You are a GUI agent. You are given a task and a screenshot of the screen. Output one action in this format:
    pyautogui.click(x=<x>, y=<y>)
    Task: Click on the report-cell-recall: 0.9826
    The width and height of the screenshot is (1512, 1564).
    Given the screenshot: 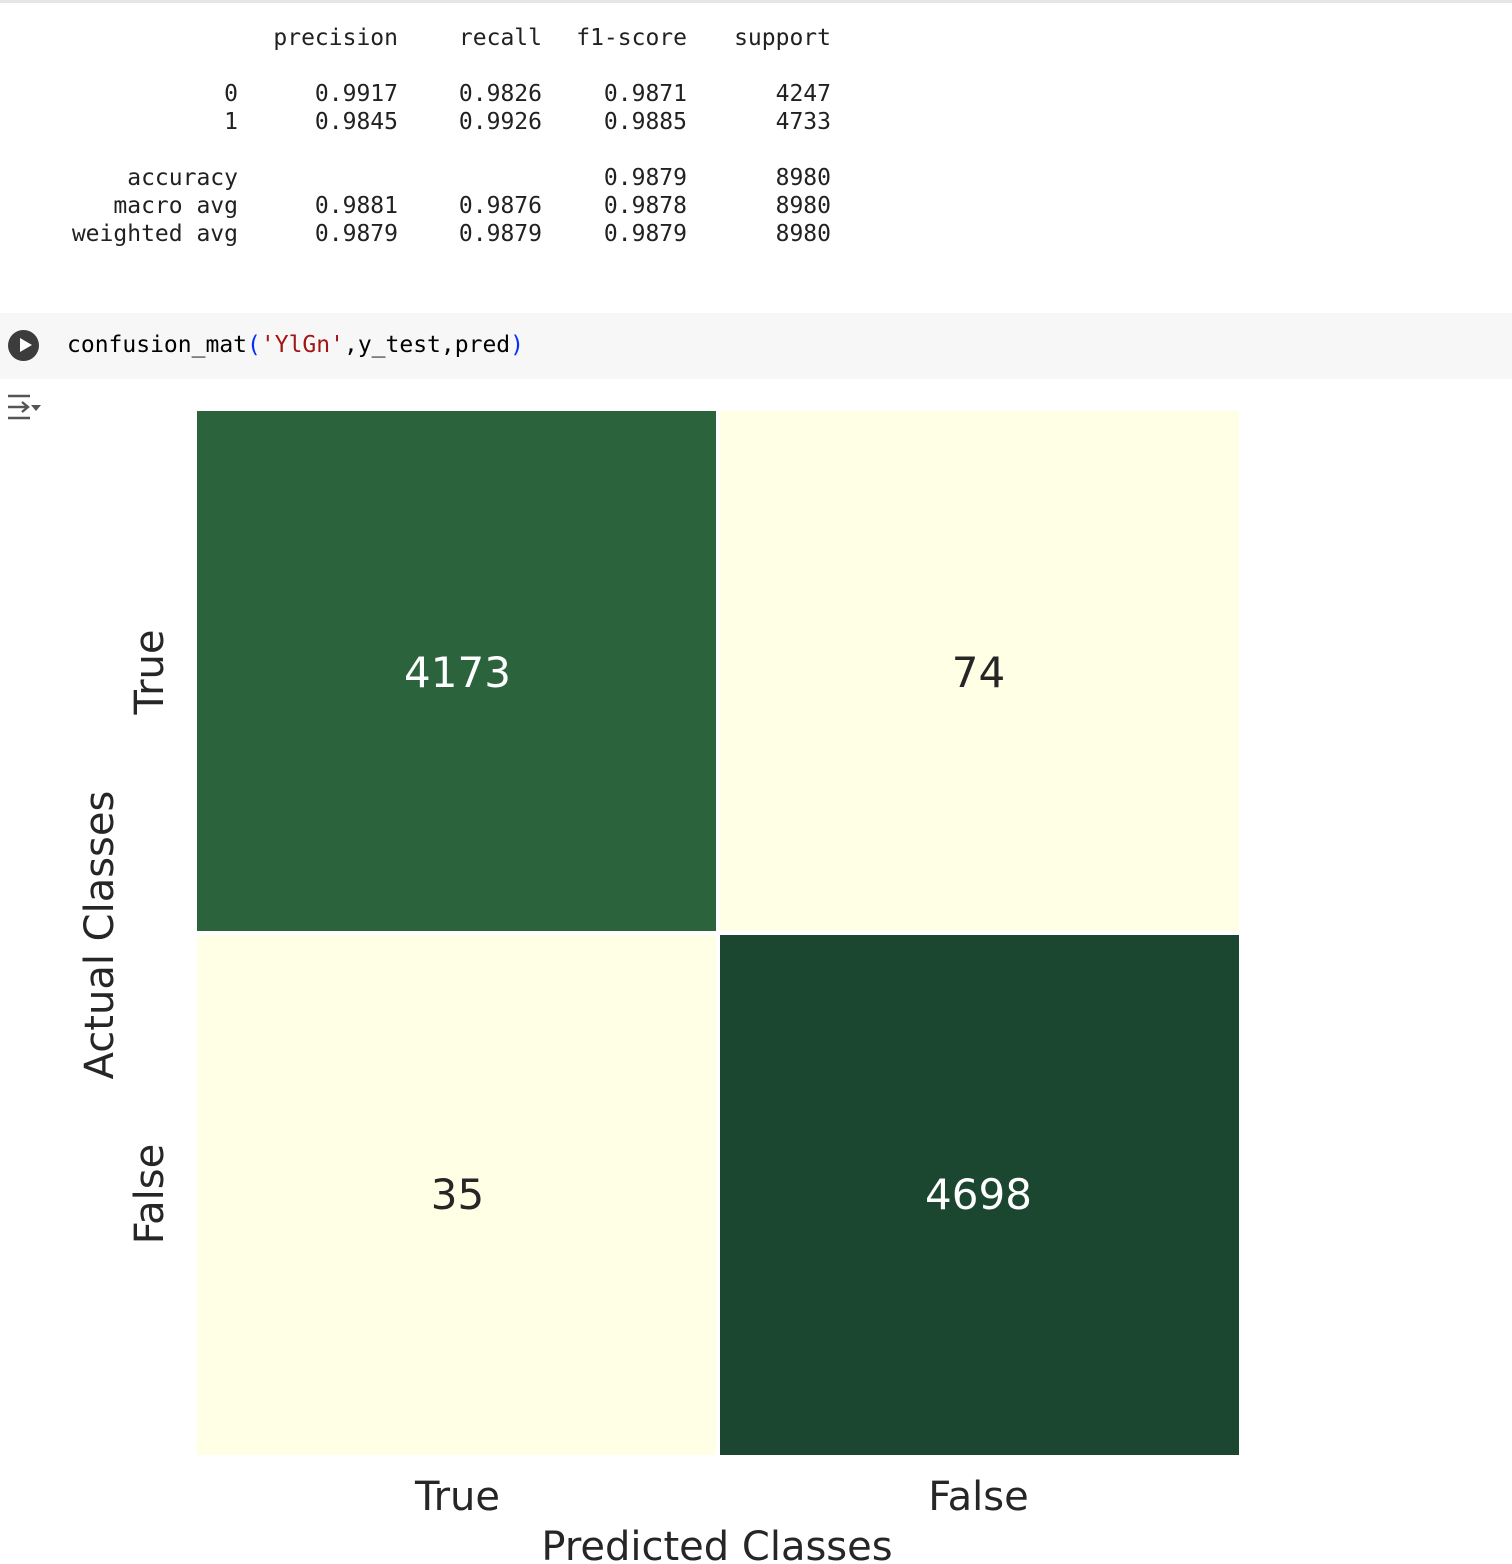 What is the action you would take?
    pyautogui.click(x=500, y=94)
    